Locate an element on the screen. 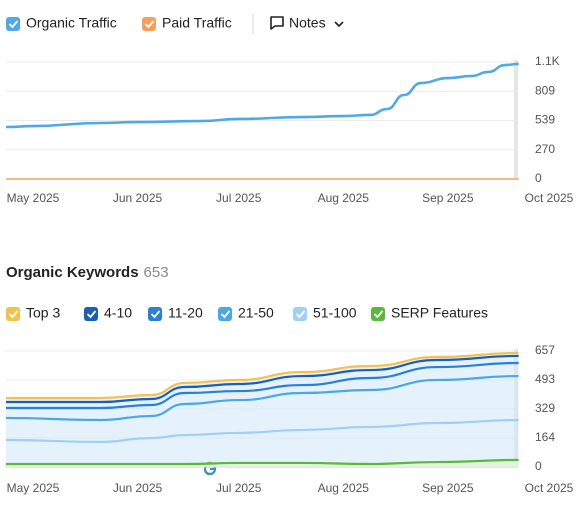 The height and width of the screenshot is (515, 578). legend-label: Paid Traffic is located at coordinates (197, 23).